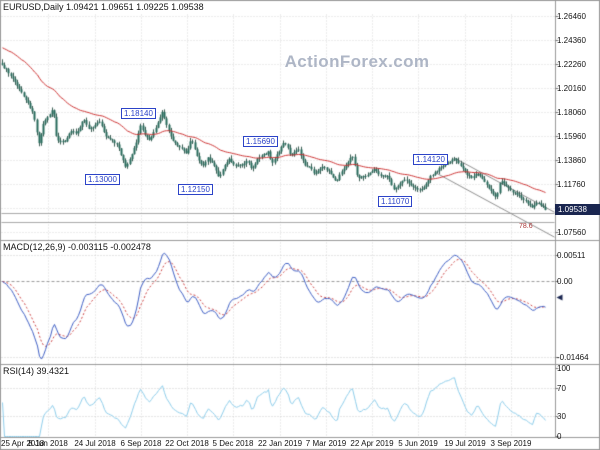  Describe the element at coordinates (571, 40) in the screenshot. I see `price-axis-label: 1.24360` at that location.